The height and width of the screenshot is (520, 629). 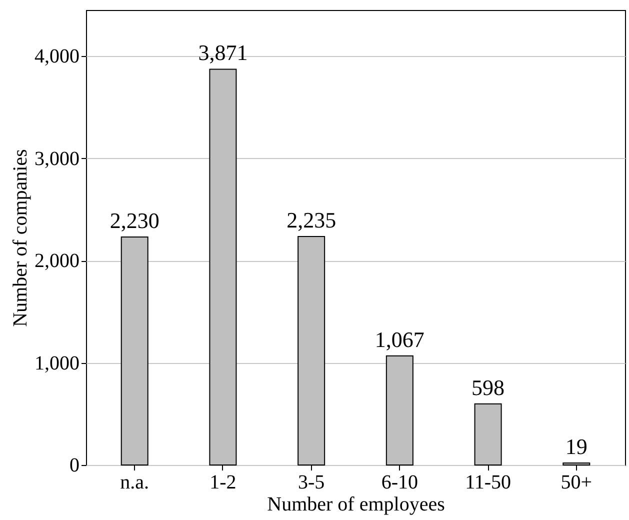 What do you see at coordinates (488, 387) in the screenshot?
I see `data-label: 598` at bounding box center [488, 387].